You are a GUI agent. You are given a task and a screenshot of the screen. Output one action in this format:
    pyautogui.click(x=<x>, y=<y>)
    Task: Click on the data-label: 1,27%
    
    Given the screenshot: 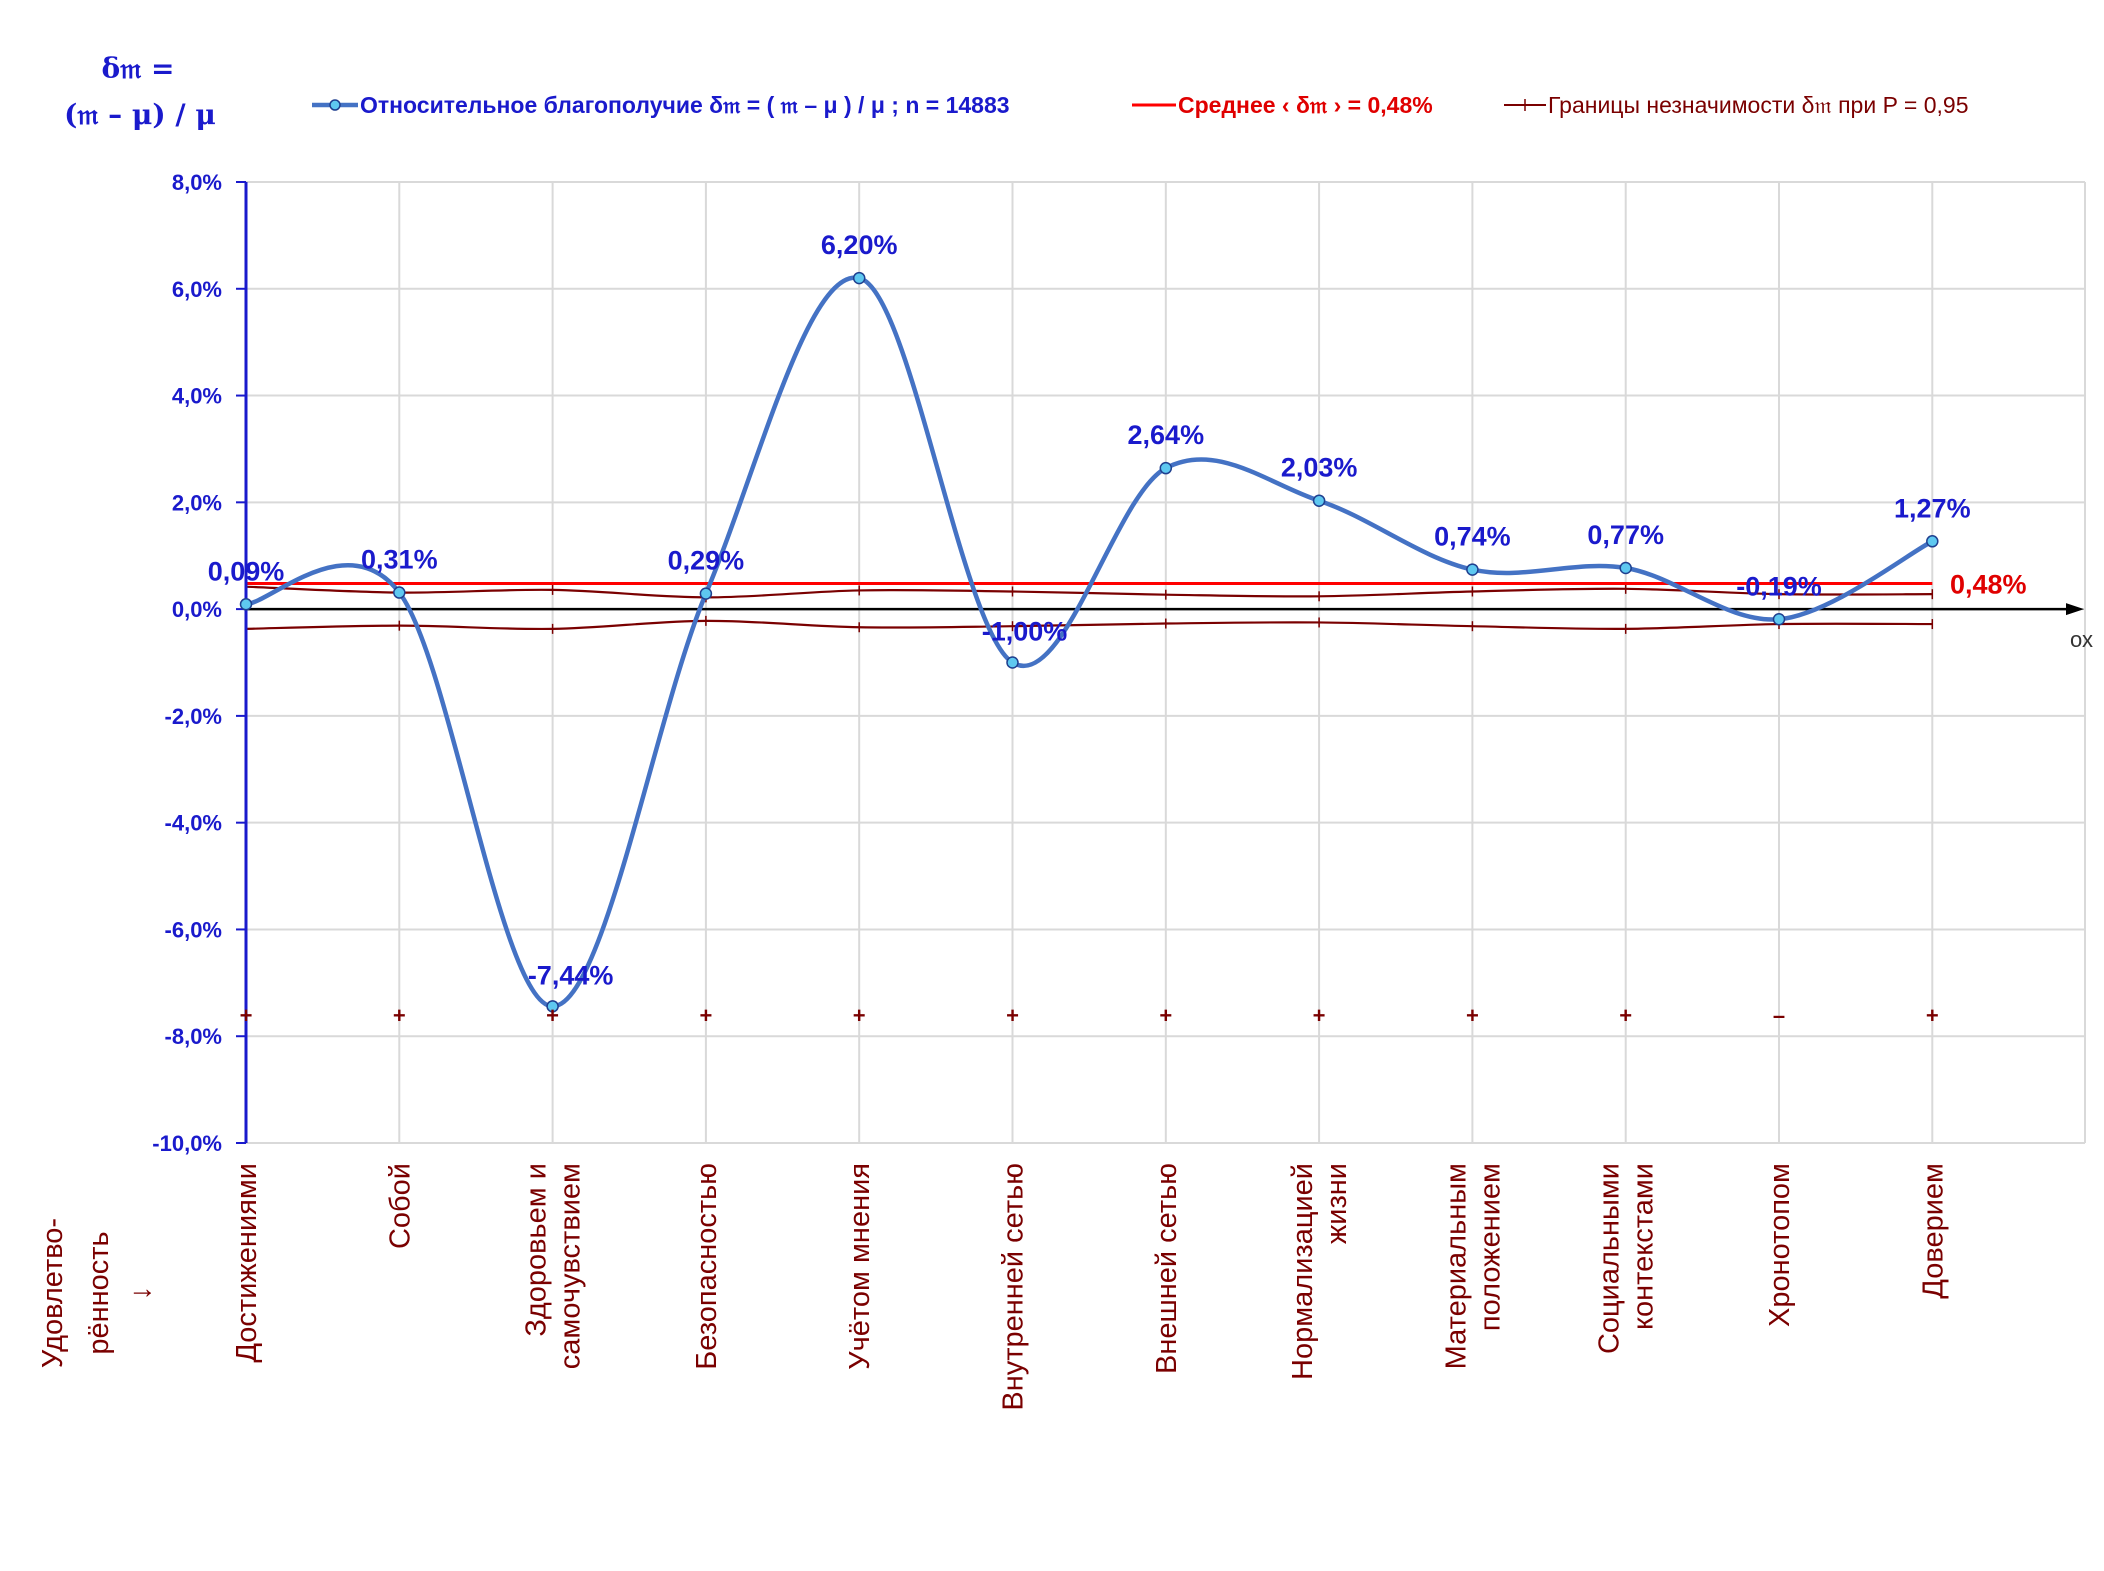 What is the action you would take?
    pyautogui.click(x=1932, y=508)
    